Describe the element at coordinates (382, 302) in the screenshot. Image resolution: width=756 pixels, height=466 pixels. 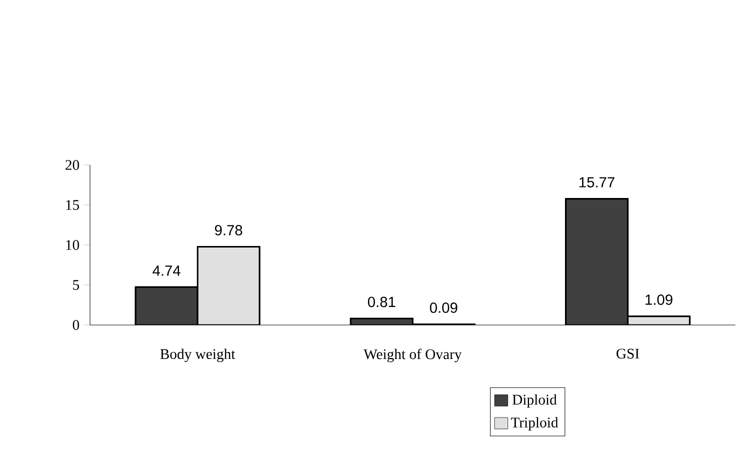
I see `data-label: 0.81` at that location.